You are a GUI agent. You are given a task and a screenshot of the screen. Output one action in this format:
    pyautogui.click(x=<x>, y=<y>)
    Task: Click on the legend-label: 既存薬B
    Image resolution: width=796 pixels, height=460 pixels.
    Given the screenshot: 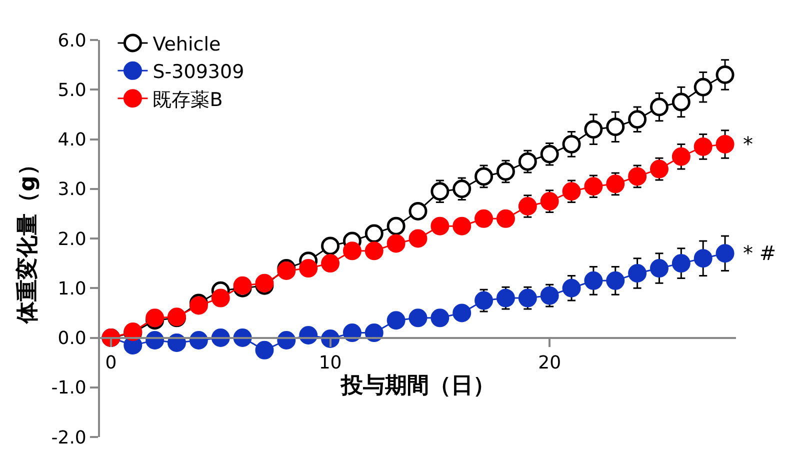 What is the action you would take?
    pyautogui.click(x=187, y=99)
    